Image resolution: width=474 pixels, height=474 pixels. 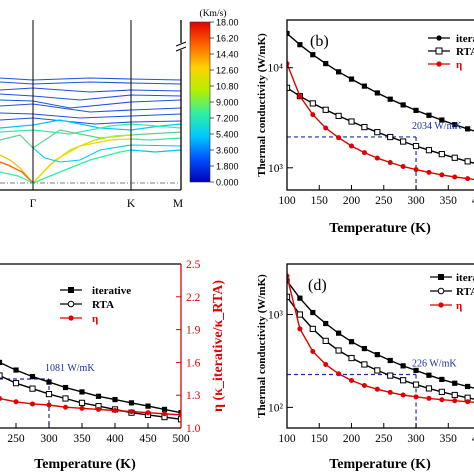 What do you see at coordinates (227, 87) in the screenshot?
I see `colorbar-tick-label: 10.80` at bounding box center [227, 87].